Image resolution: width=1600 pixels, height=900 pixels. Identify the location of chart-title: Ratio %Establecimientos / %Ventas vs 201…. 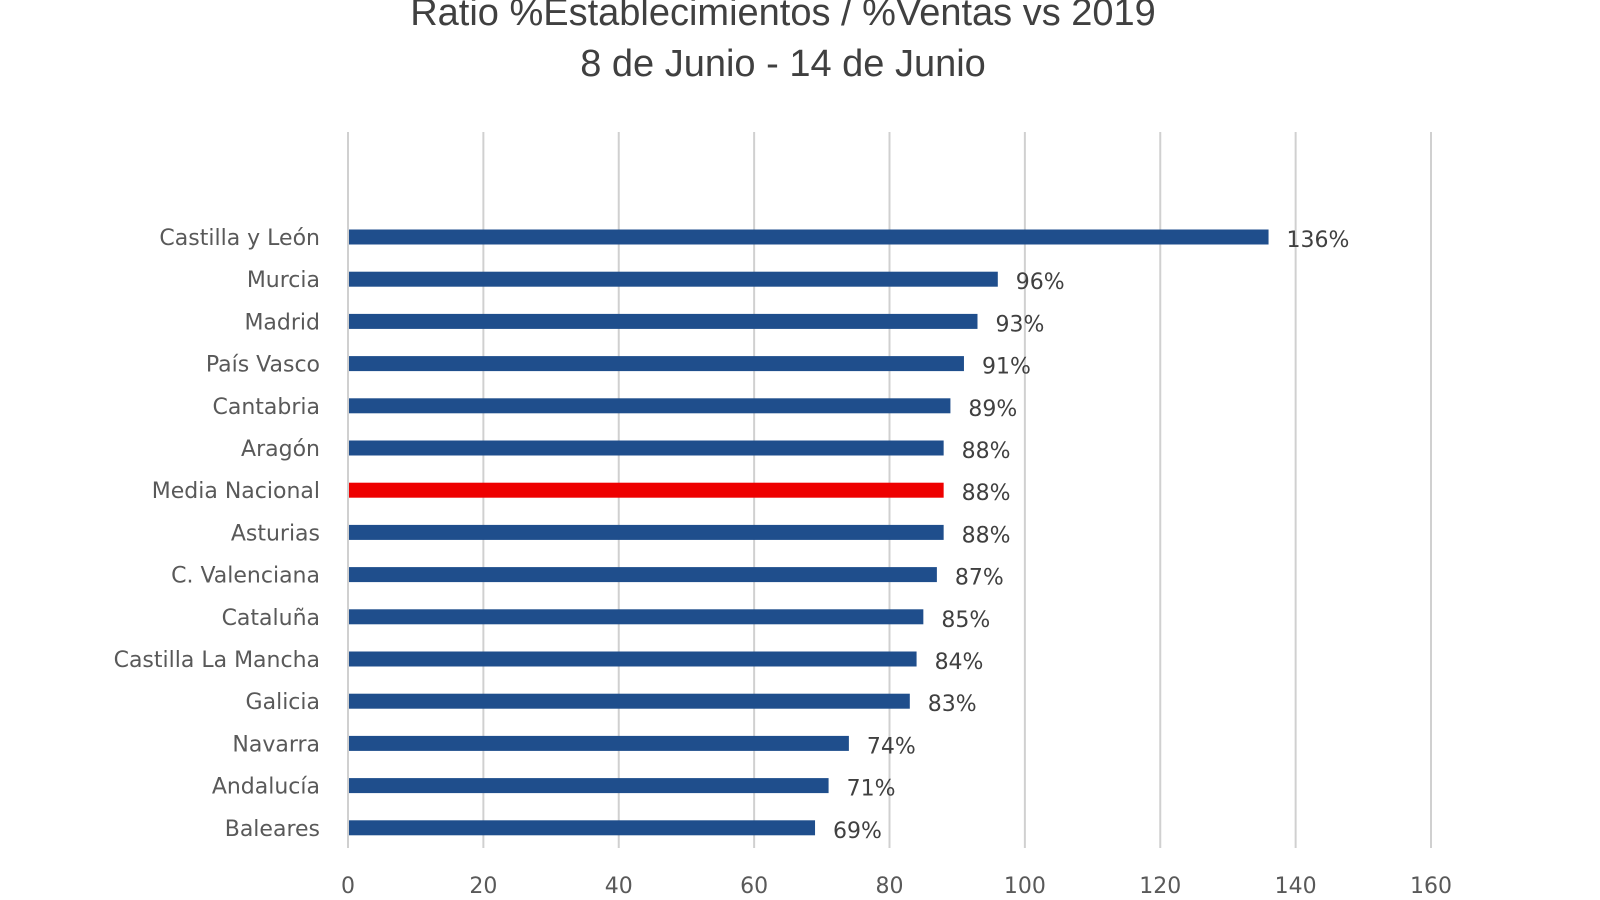
(783, 17).